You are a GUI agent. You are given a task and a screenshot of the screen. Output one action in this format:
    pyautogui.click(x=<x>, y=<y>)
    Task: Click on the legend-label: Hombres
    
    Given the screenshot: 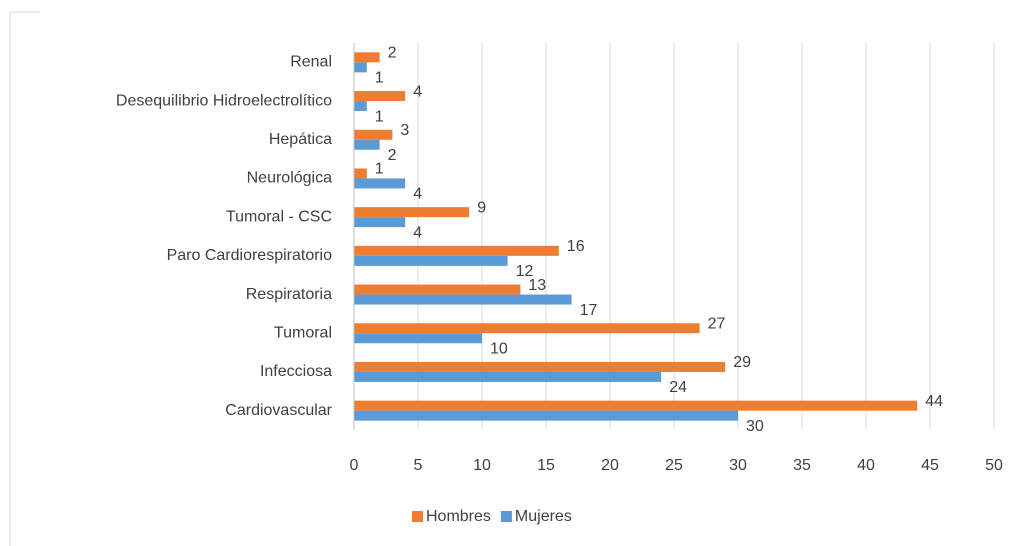 What is the action you would take?
    pyautogui.click(x=458, y=516)
    